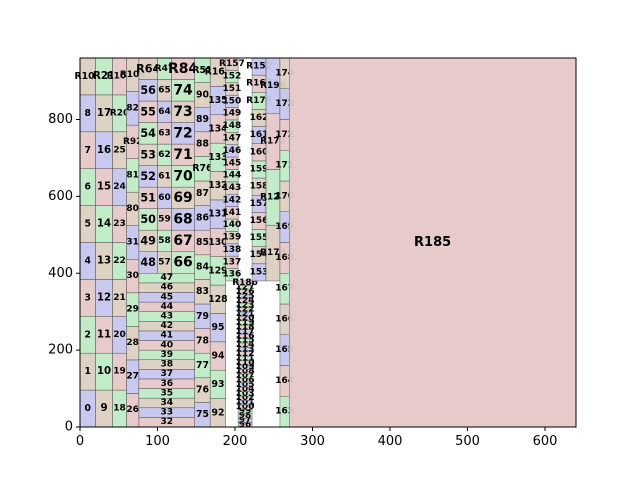 This screenshot has width=640, height=484. I want to click on tile-label-154: 154, so click(259, 255).